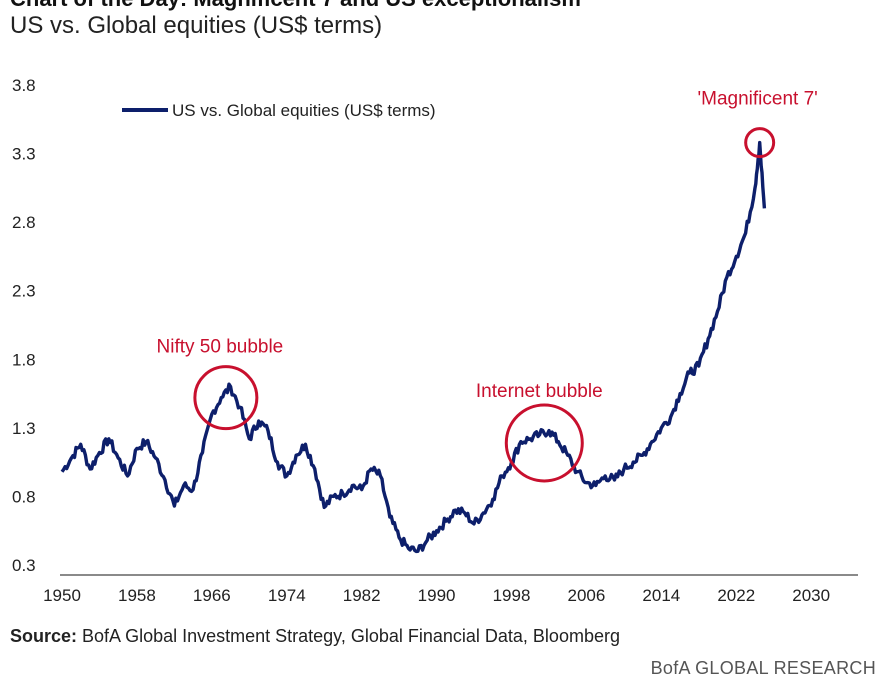 The width and height of the screenshot is (890, 691). Describe the element at coordinates (220, 347) in the screenshot. I see `annotation-label: Nifty 50 bubble` at that location.